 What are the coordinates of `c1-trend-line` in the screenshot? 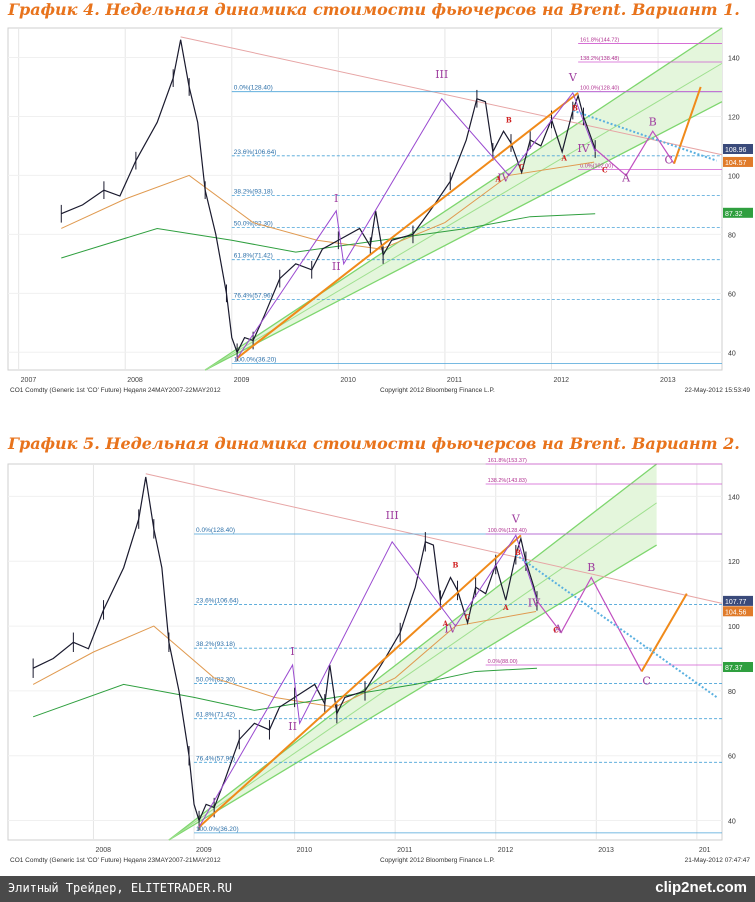 It's located at (360, 681).